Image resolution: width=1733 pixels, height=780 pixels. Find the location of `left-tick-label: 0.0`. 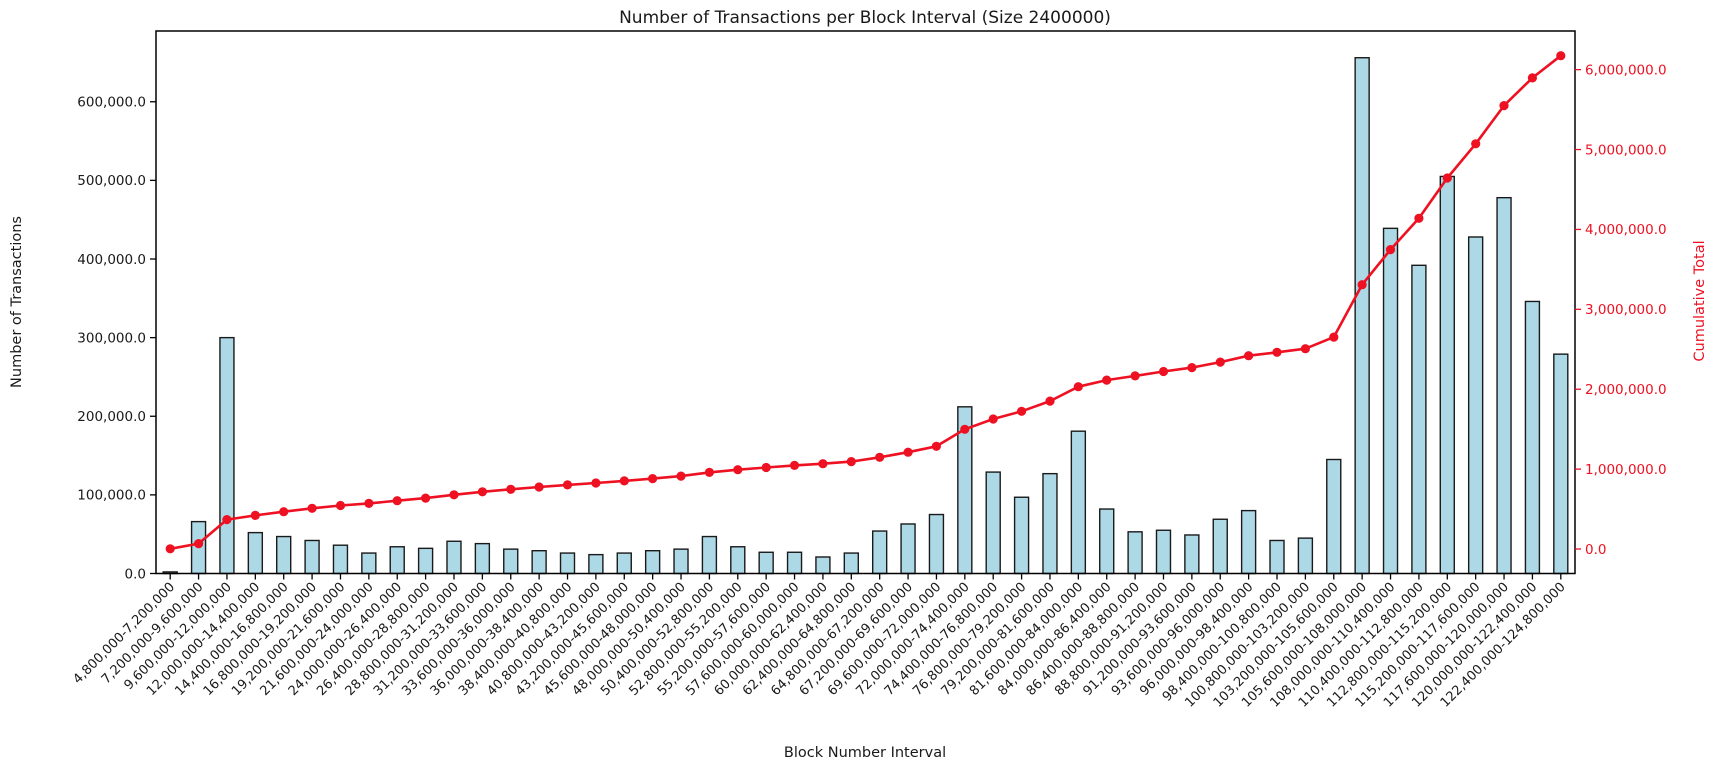

left-tick-label: 0.0 is located at coordinates (135, 574).